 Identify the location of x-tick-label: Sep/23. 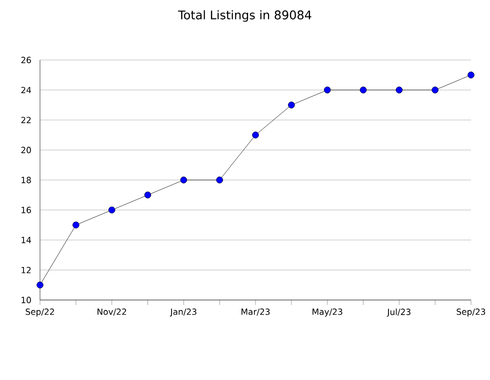
(471, 312).